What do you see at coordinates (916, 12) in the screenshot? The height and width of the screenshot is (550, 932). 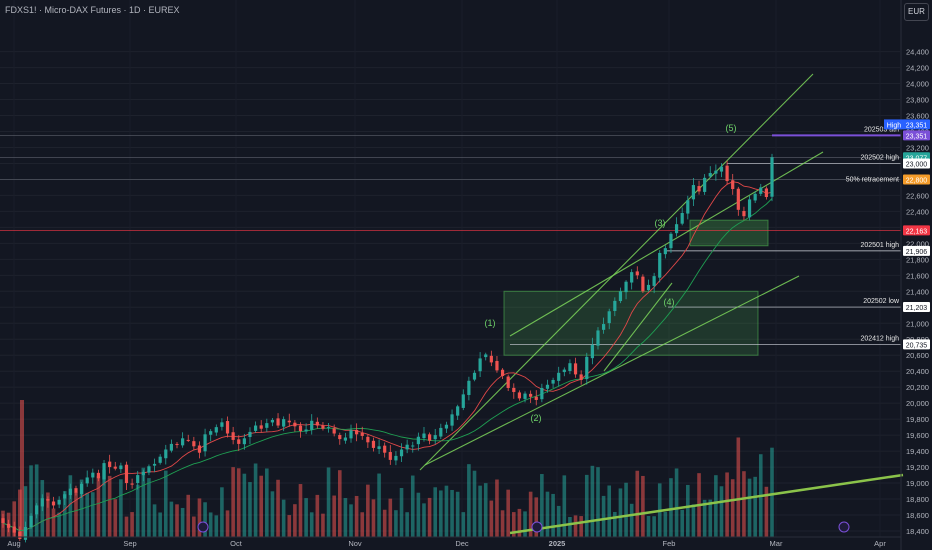 I see `currency-button: EUR` at bounding box center [916, 12].